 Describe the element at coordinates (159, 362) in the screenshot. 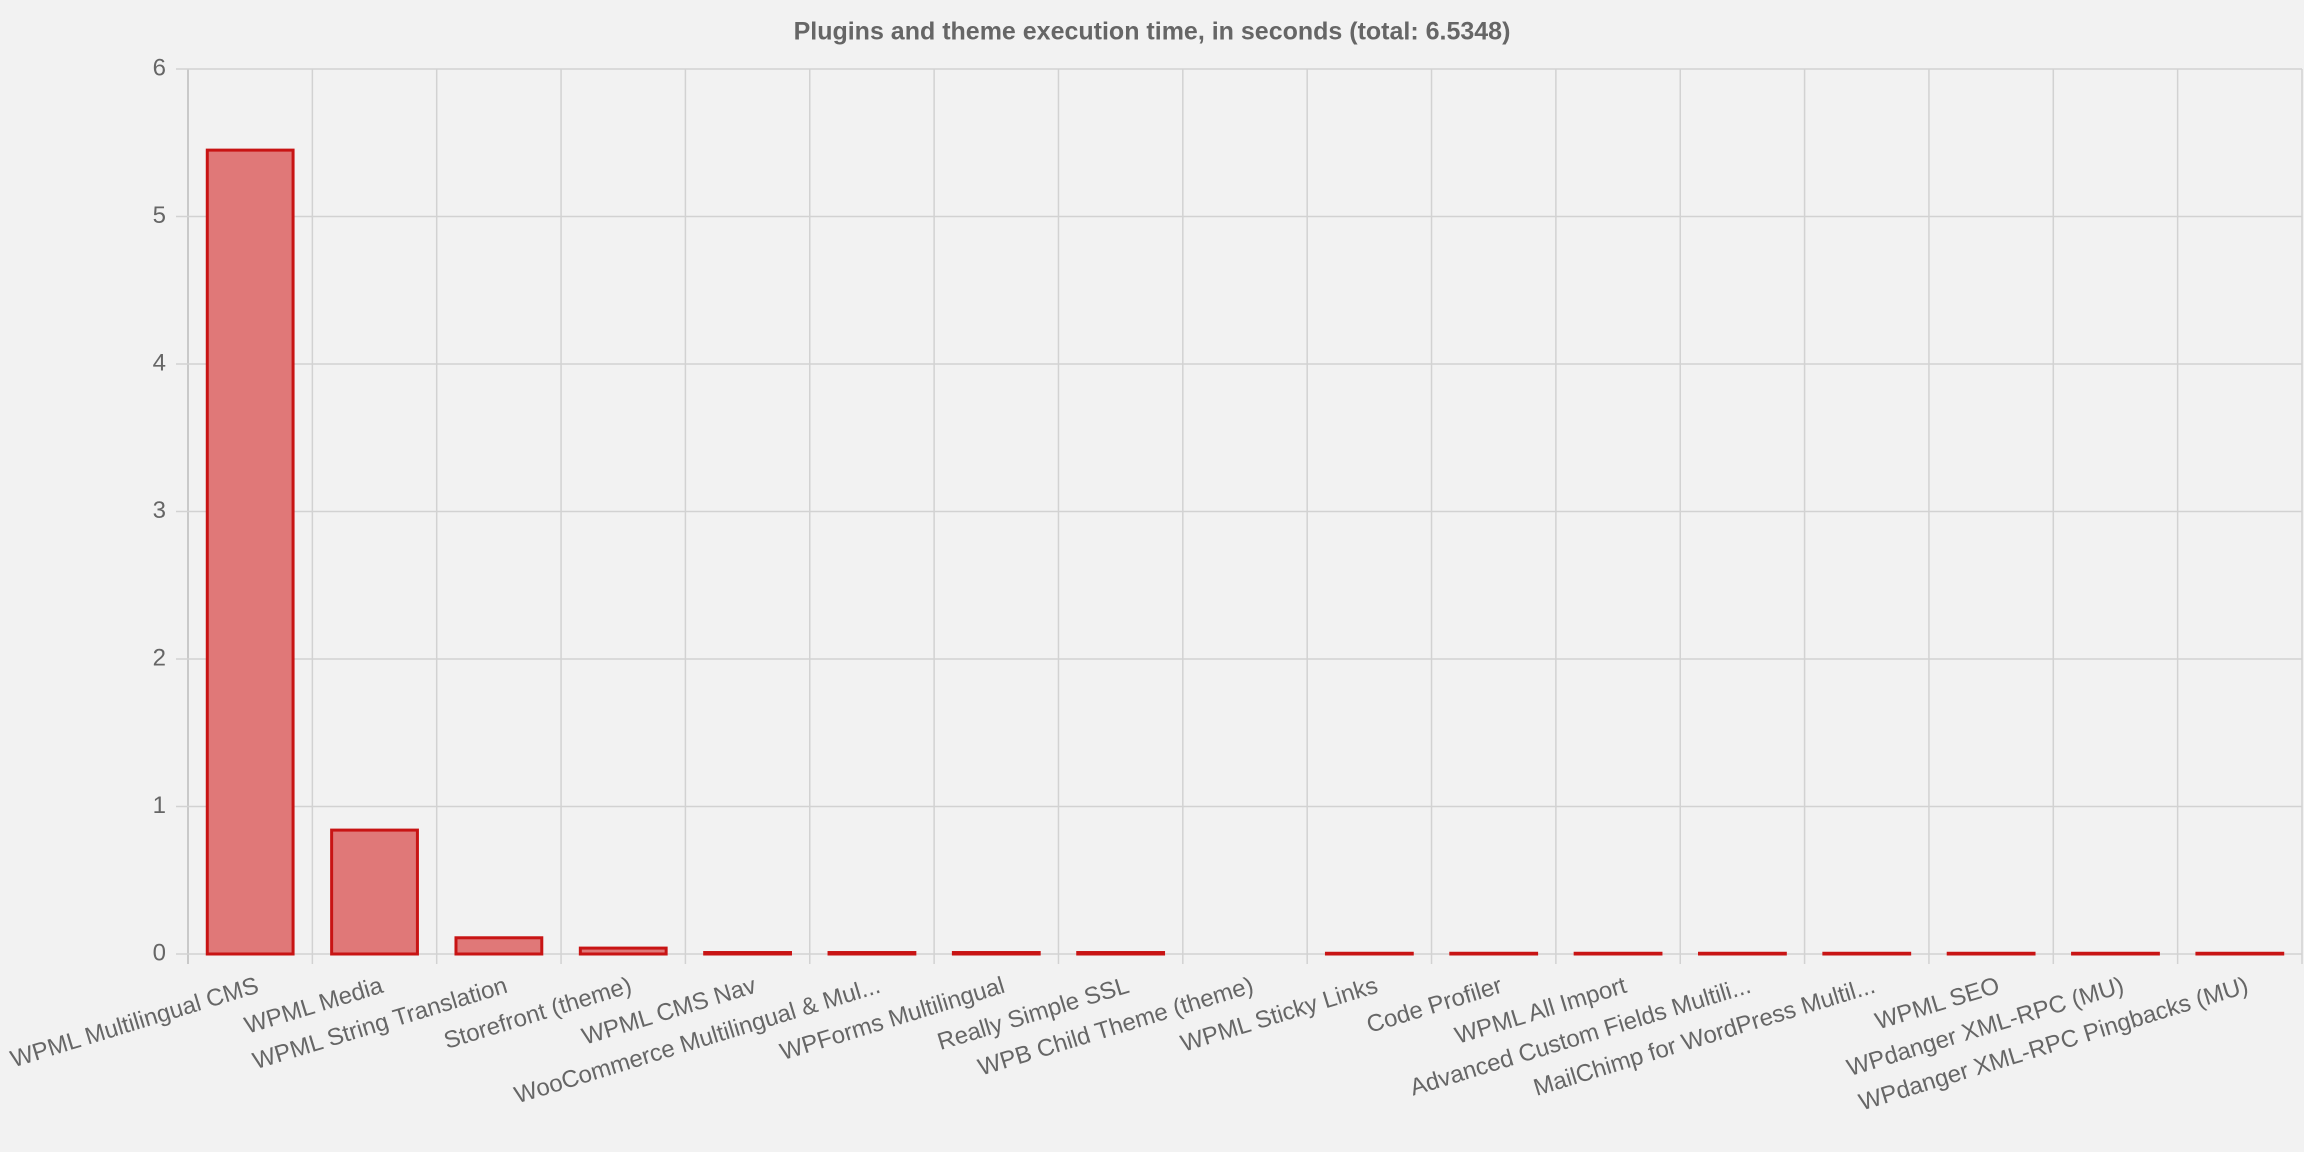

I see `y-tick-label: 4` at that location.